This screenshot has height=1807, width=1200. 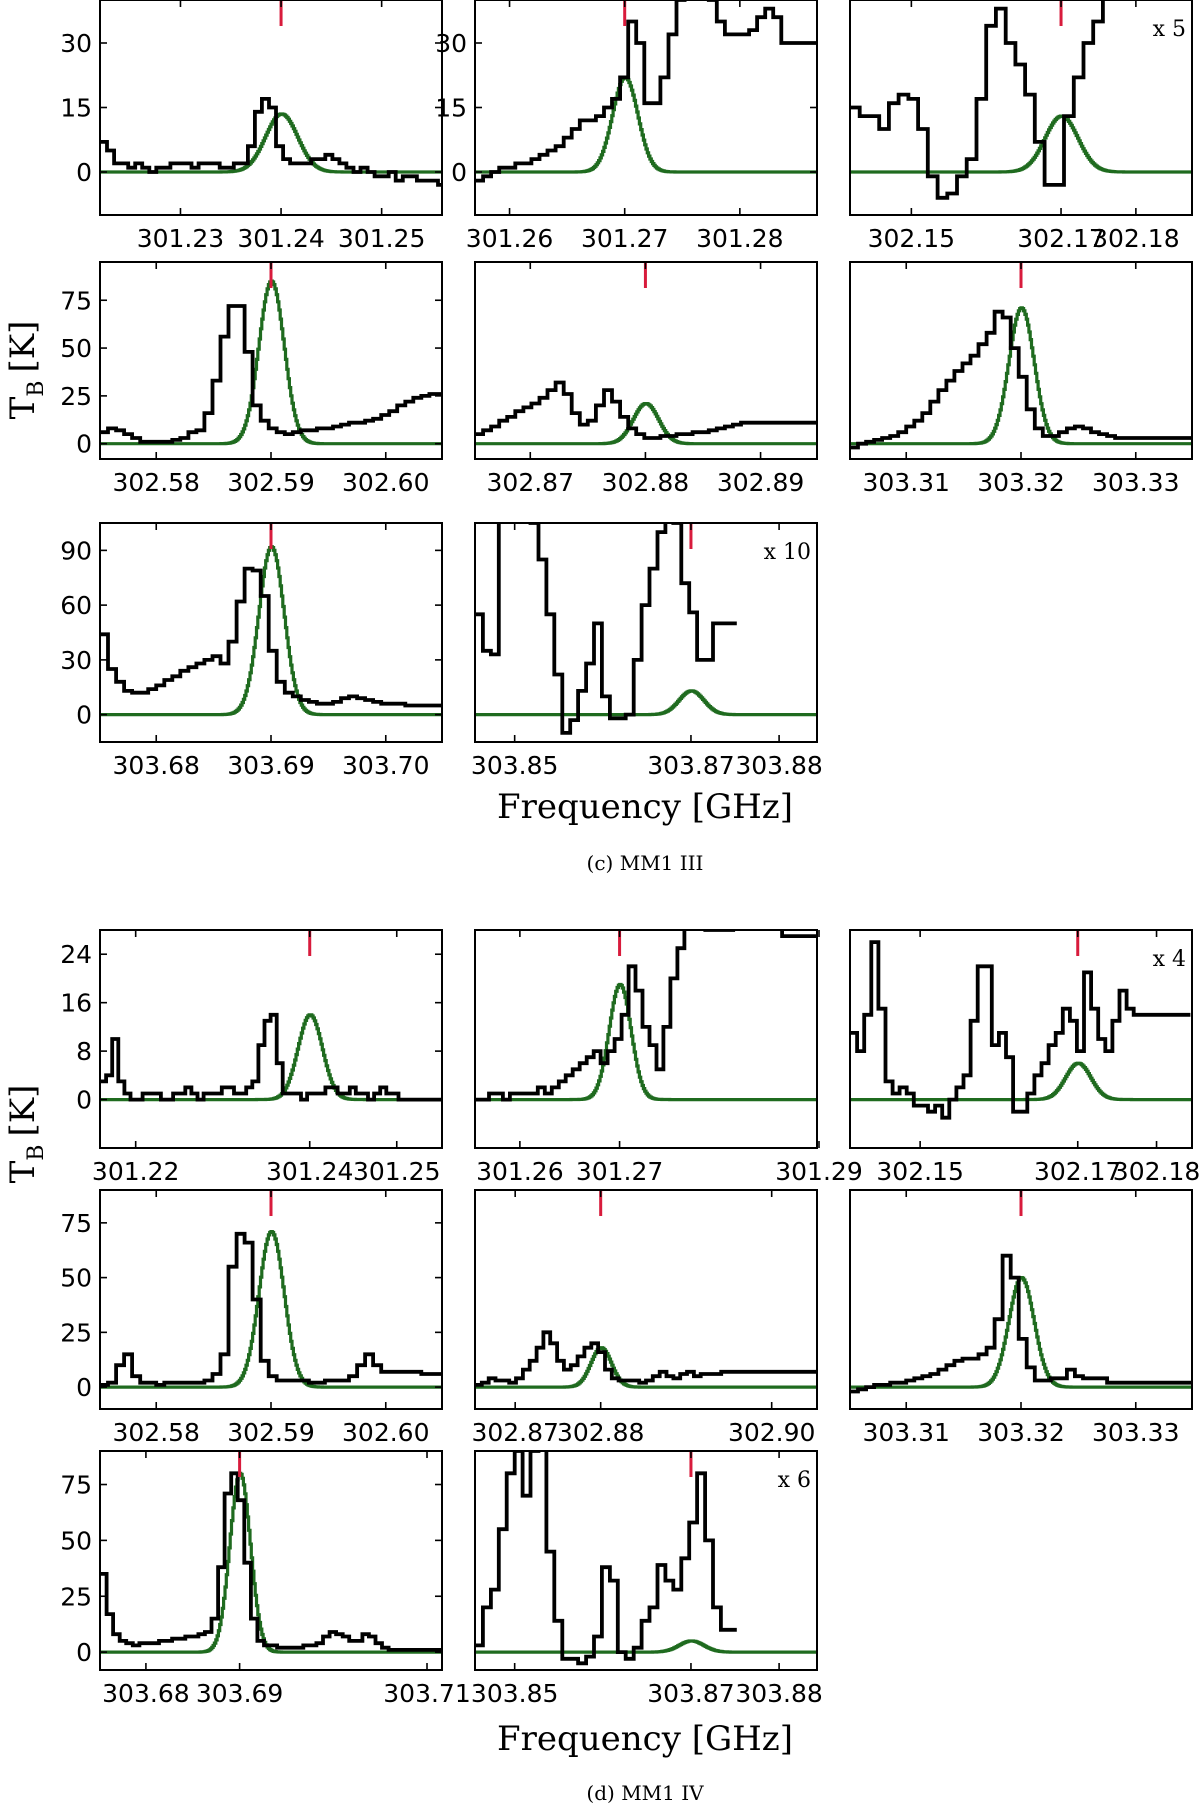 I want to click on spectrum-panel: 303.68 303.69 303.71 0 25 50 75, so click(x=265, y=1579).